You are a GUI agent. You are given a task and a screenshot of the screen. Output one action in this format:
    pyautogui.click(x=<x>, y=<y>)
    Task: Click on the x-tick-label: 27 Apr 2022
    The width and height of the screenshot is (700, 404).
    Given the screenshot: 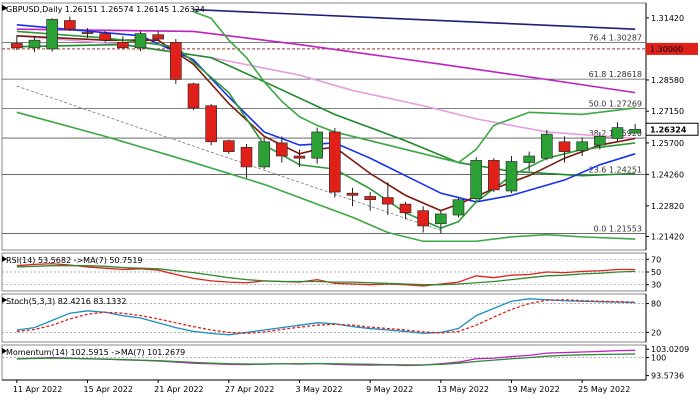 What is the action you would take?
    pyautogui.click(x=249, y=389)
    